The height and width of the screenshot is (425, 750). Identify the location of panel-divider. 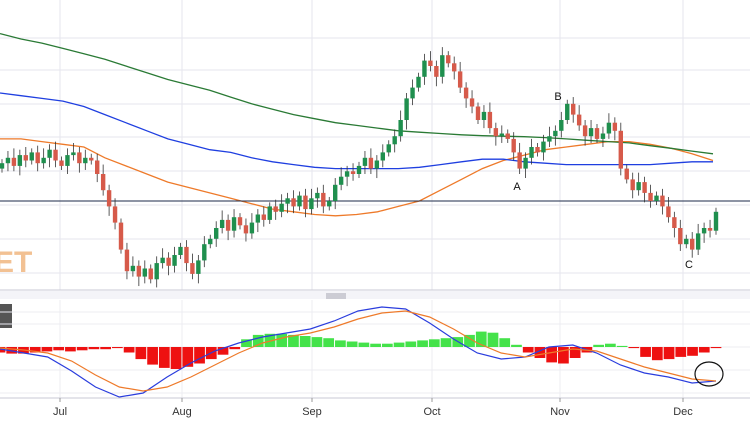
(375, 309).